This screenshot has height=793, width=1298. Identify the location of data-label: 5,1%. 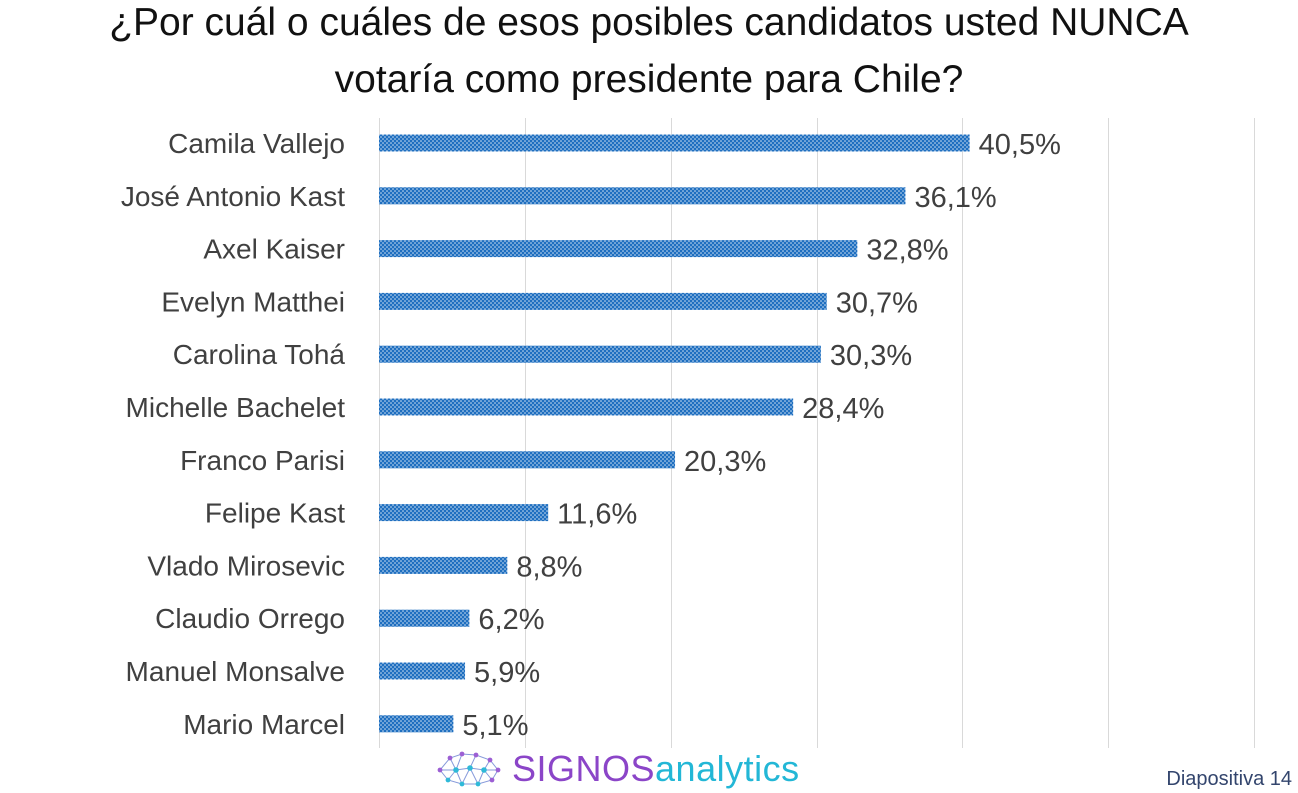
(495, 726).